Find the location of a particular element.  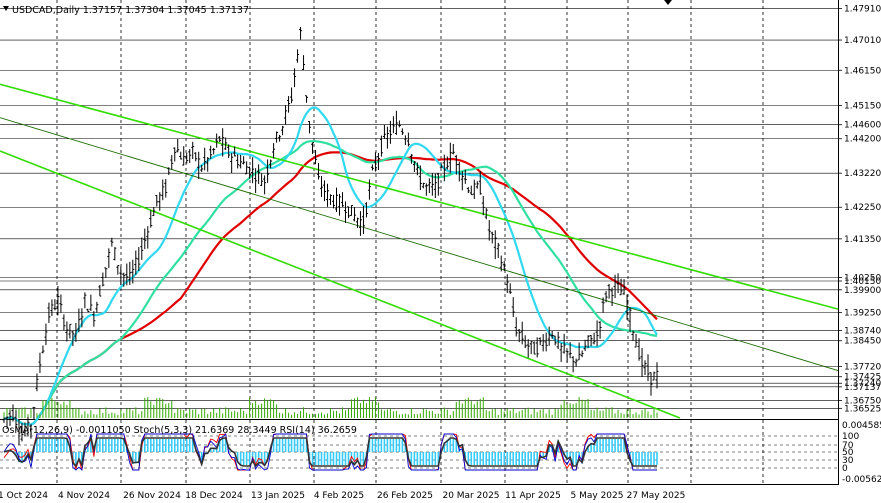

price-tick-label: 1.38740 is located at coordinates (862, 332).